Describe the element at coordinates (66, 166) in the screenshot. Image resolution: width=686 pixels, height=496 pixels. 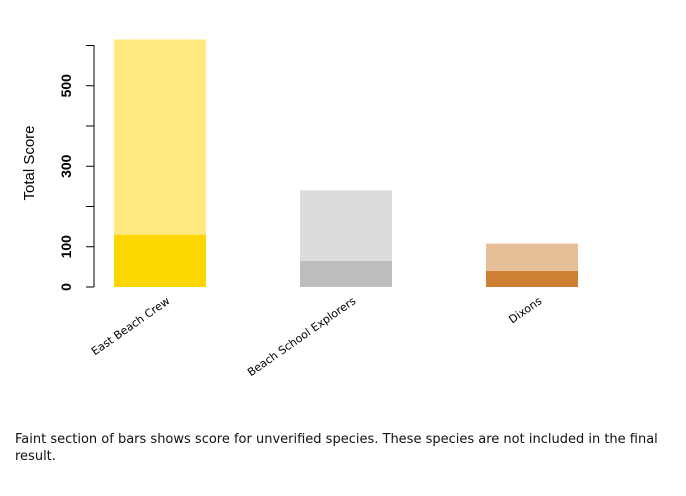
I see `y-tick-label: 300` at that location.